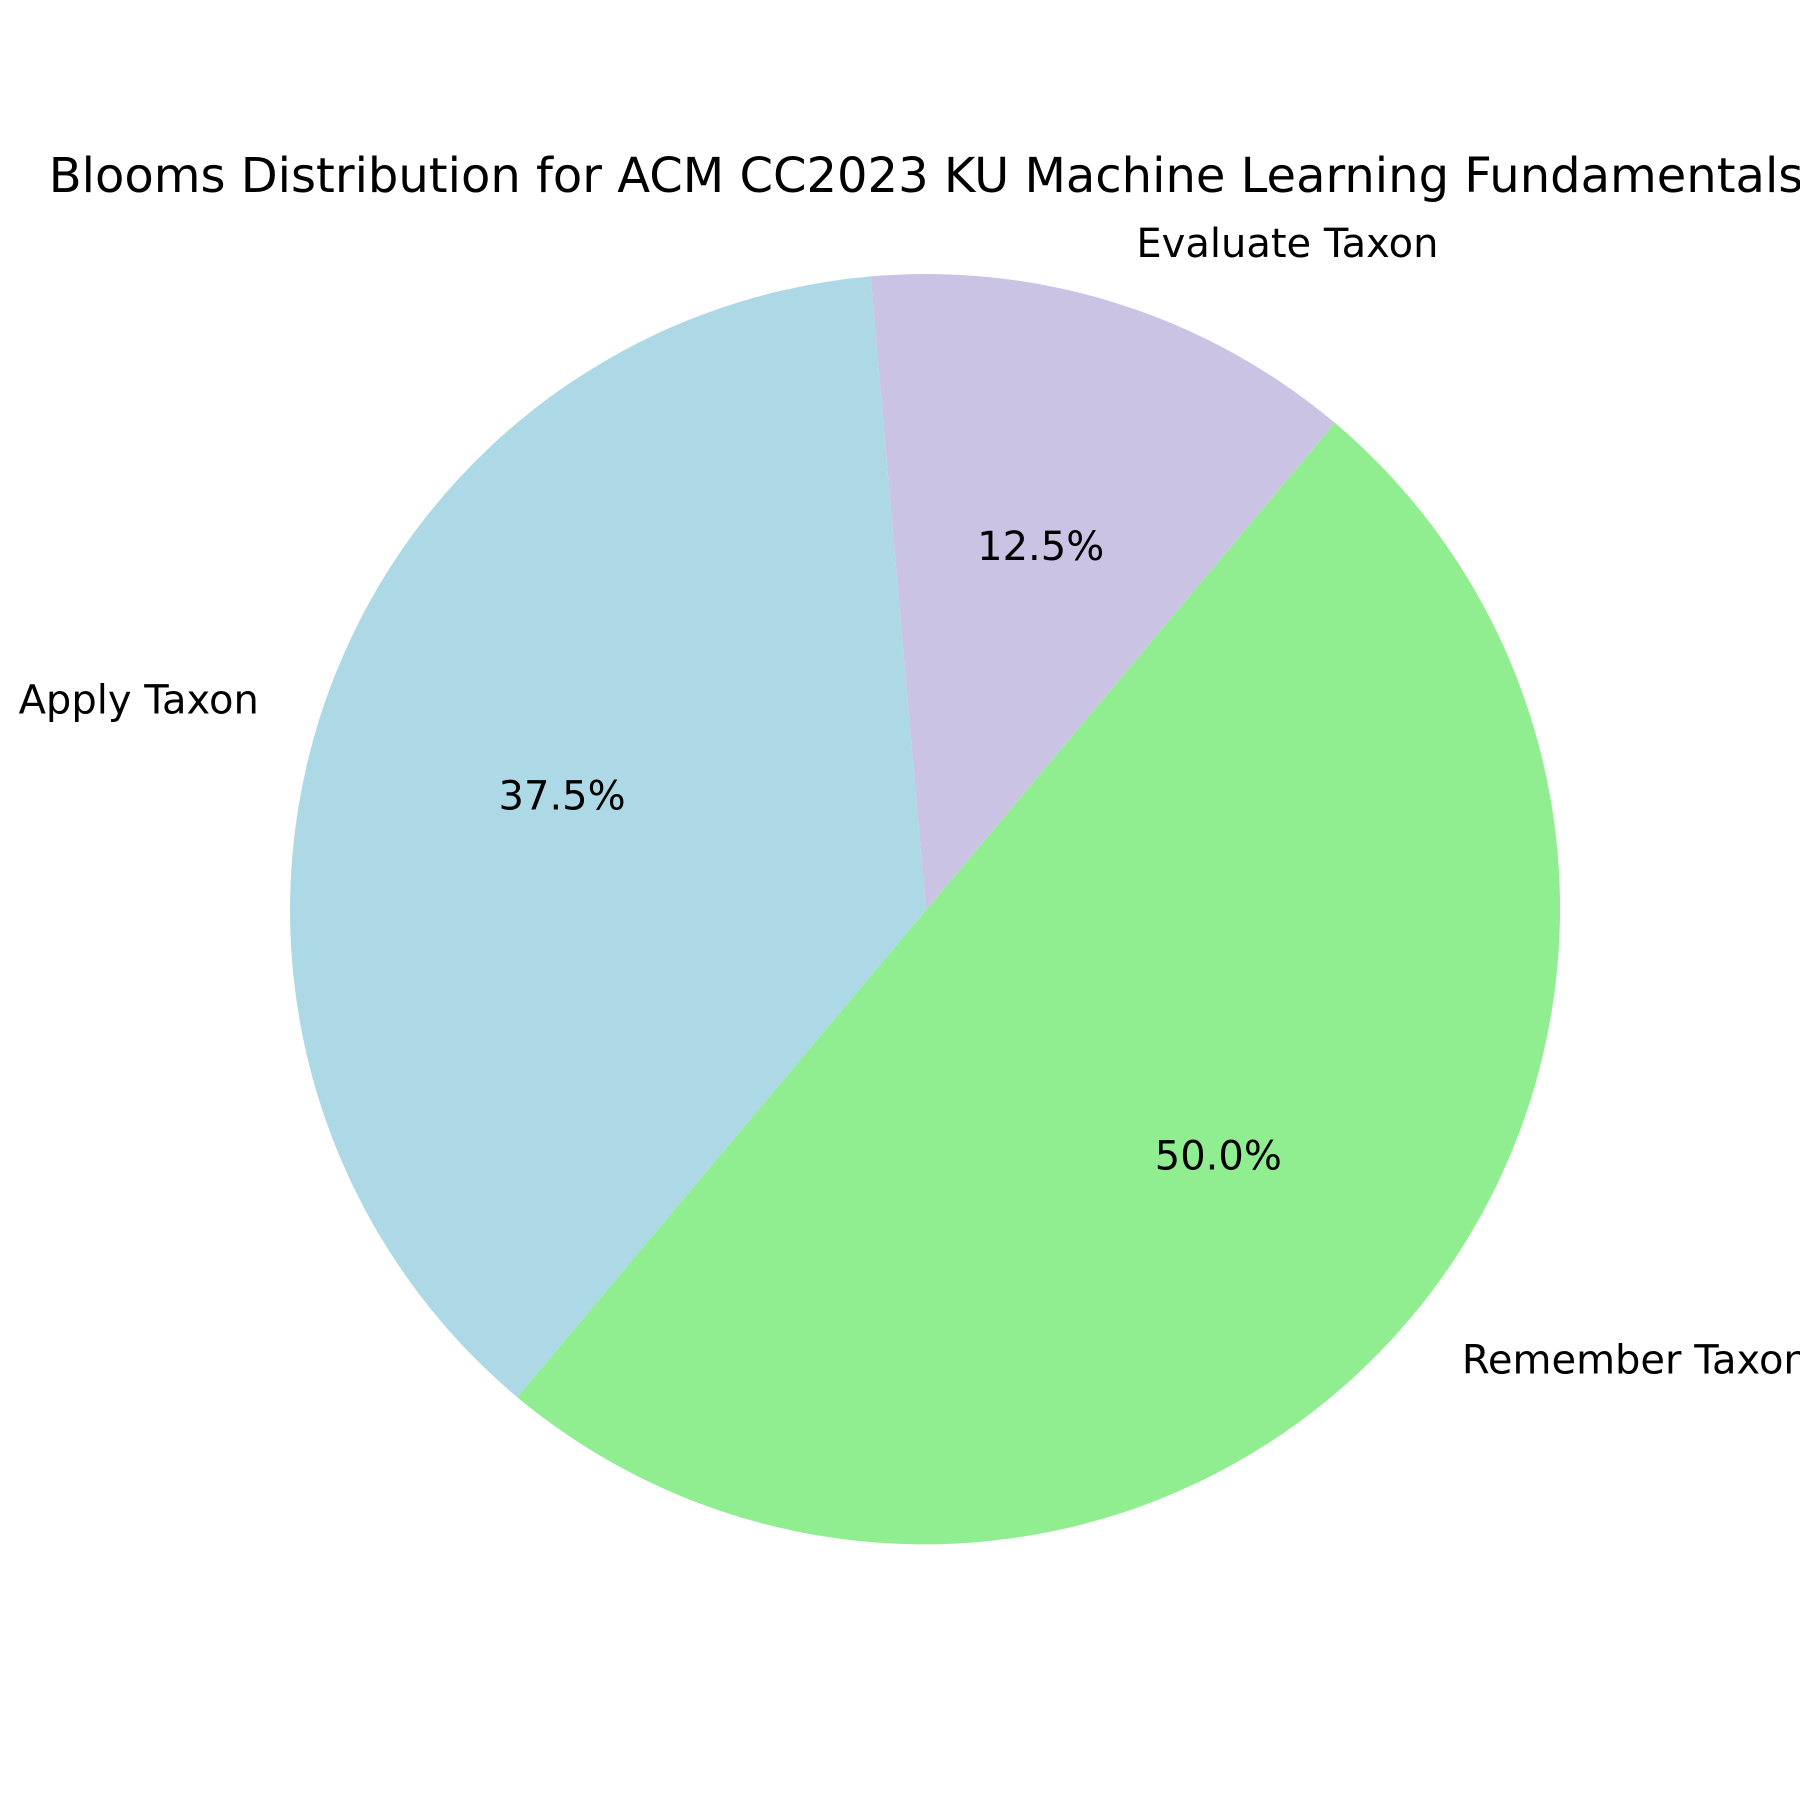  Describe the element at coordinates (1287, 244) in the screenshot. I see `slice-label-evaluate-taxon: Evaluate Taxon` at that location.